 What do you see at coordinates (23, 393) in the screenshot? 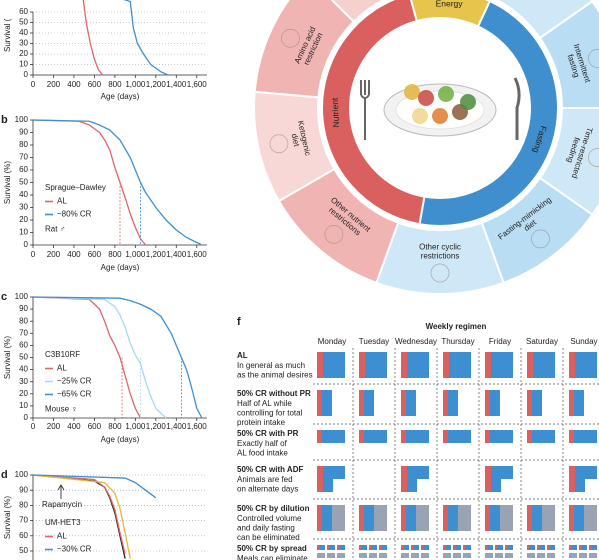
I see `y-tick-label: 20` at bounding box center [23, 393].